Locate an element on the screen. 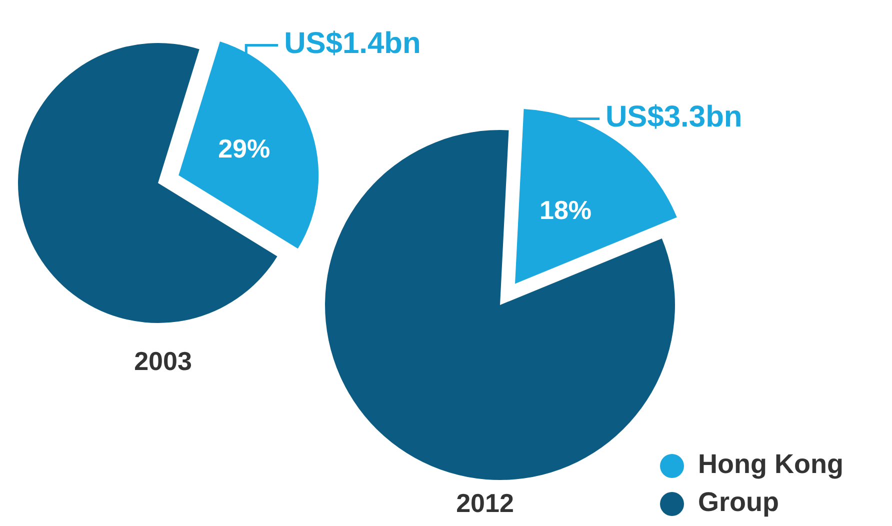 The width and height of the screenshot is (892, 526). text: US$1.4bn is located at coordinates (352, 43).